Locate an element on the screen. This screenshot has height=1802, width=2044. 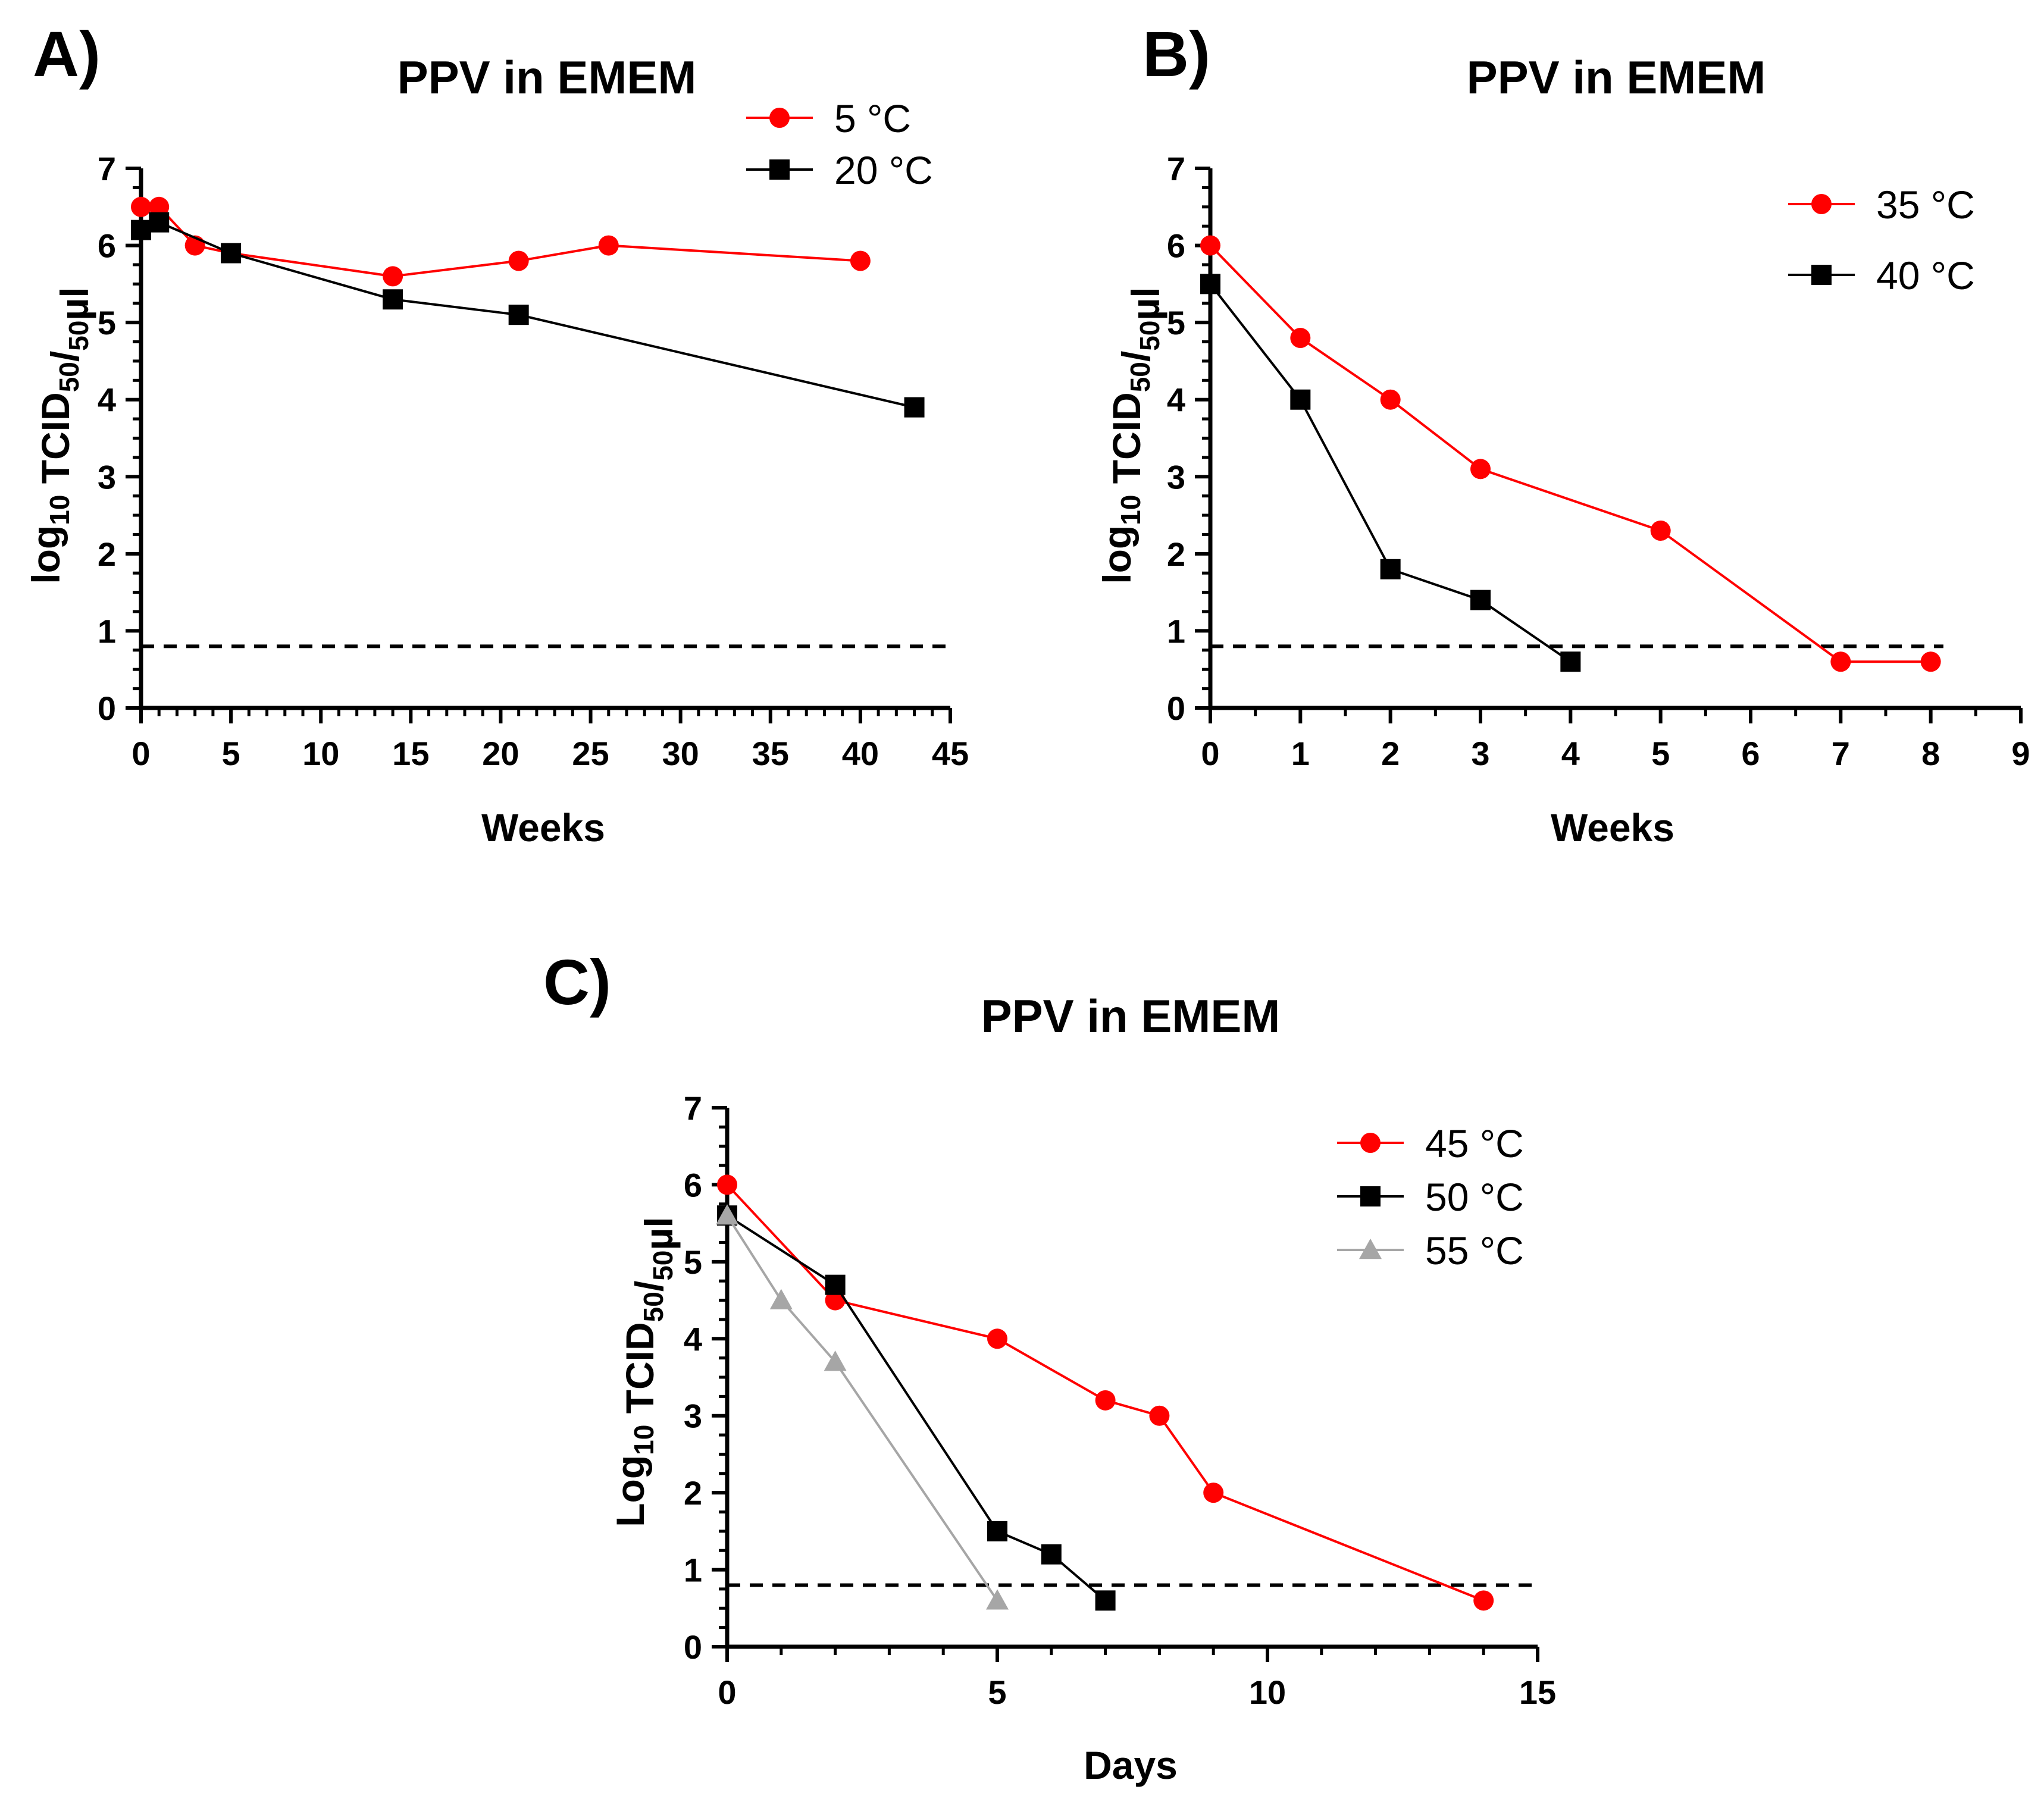
x-tick-label: 30 is located at coordinates (680, 753).